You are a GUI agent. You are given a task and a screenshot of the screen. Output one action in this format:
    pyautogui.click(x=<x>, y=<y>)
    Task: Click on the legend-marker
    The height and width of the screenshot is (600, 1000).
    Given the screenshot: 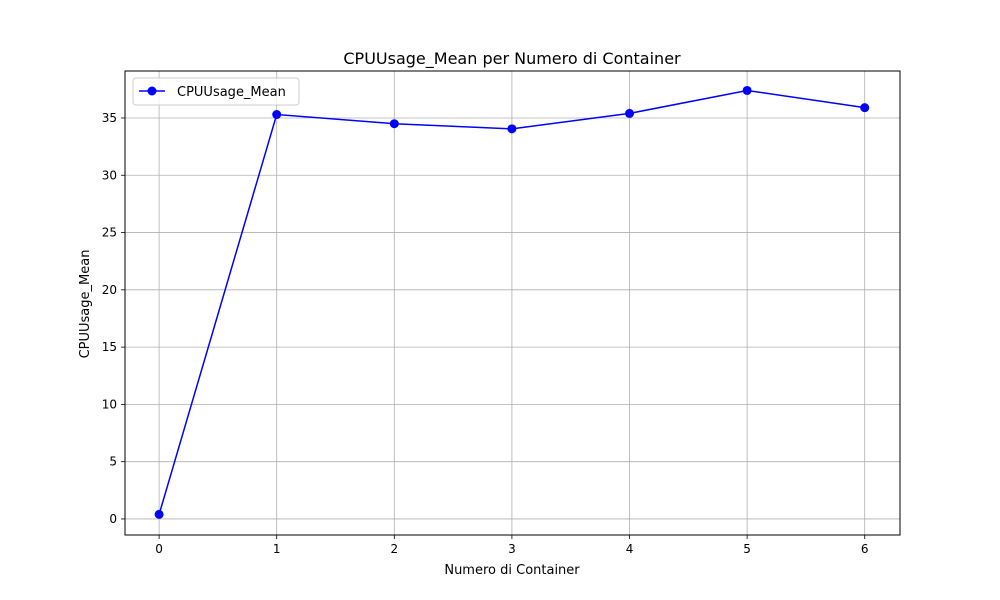 What is the action you would take?
    pyautogui.click(x=152, y=91)
    